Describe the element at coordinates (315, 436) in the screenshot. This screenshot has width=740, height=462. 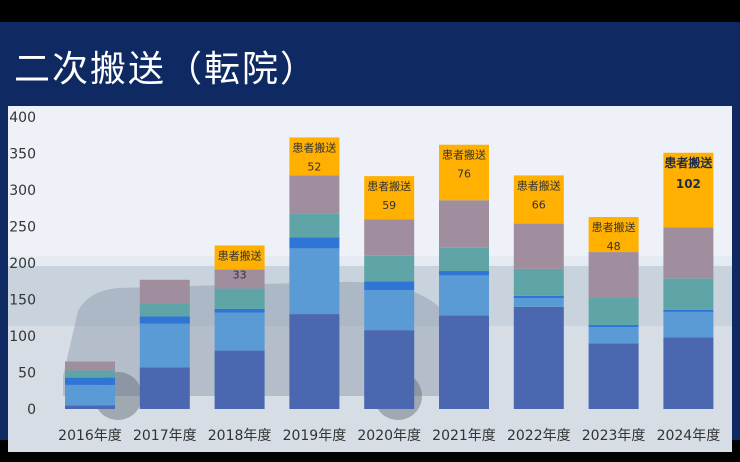
I see `x-tick-label: 2019年度` at that location.